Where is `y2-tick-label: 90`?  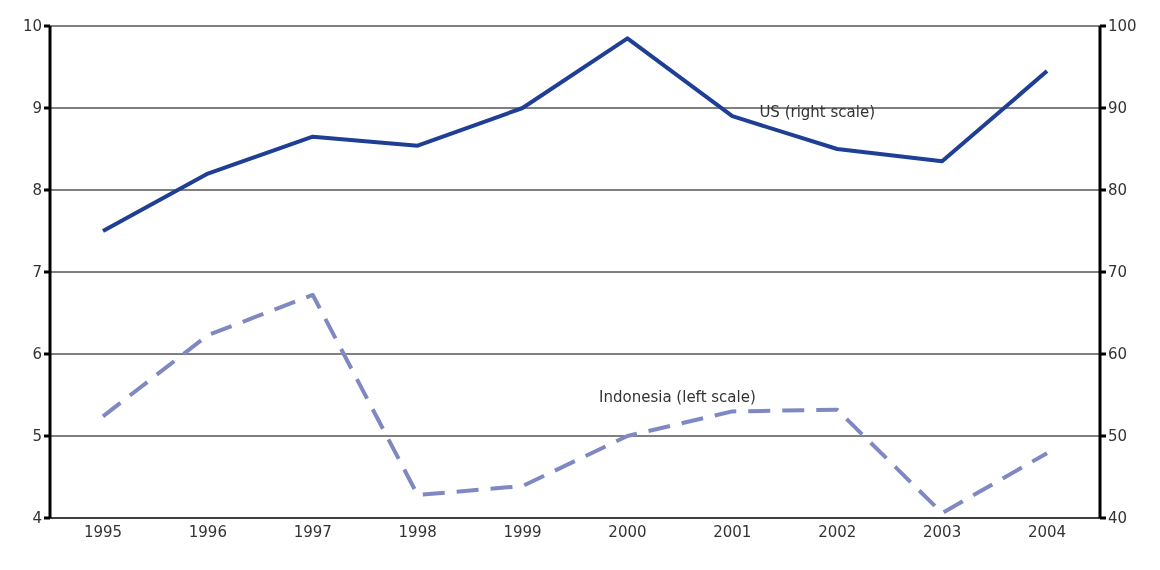
y2-tick-label: 90 is located at coordinates (1118, 108).